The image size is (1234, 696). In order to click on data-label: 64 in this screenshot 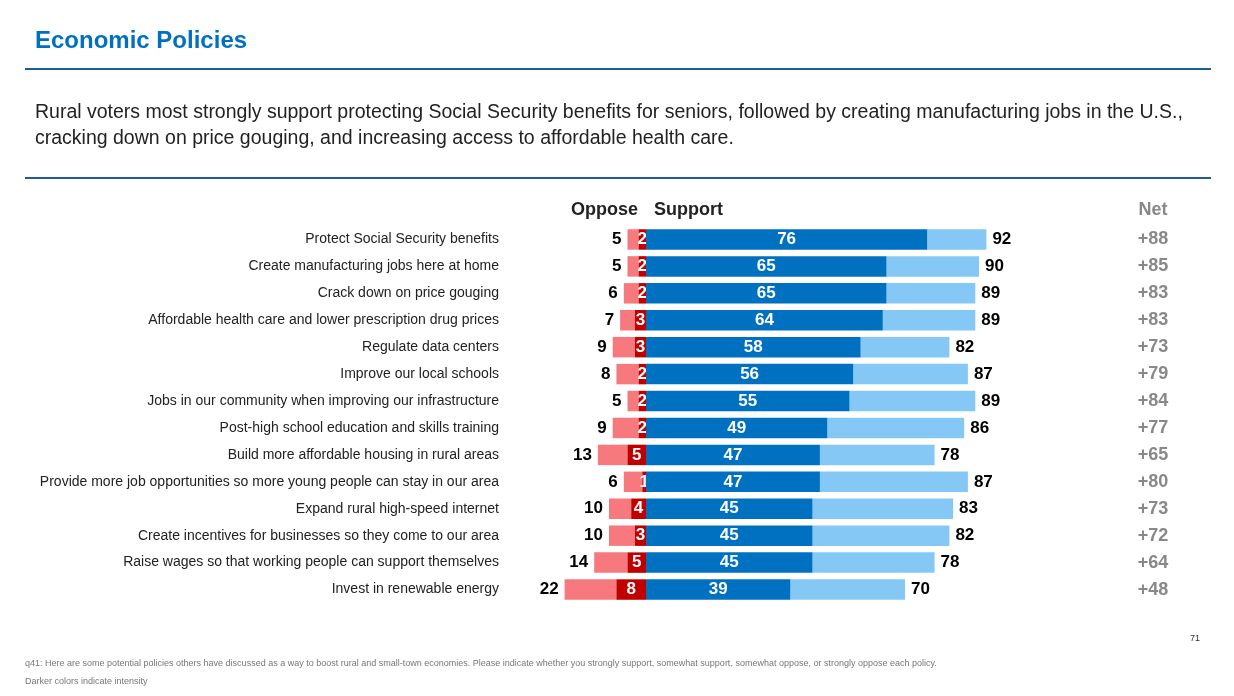, I will do `click(764, 319)`.